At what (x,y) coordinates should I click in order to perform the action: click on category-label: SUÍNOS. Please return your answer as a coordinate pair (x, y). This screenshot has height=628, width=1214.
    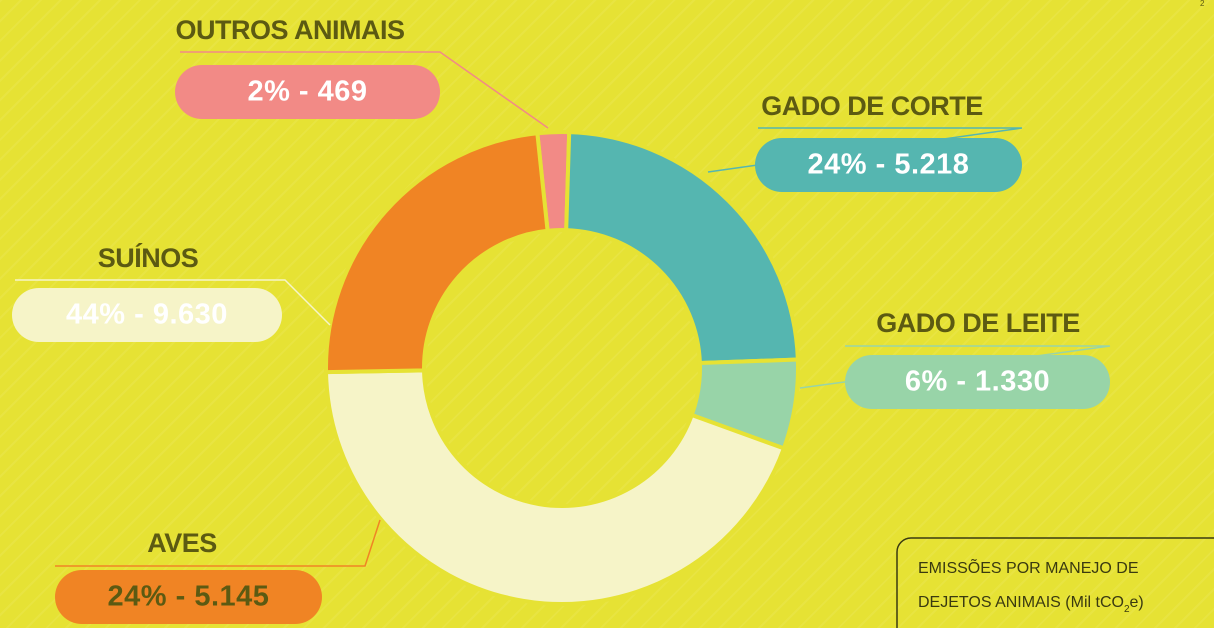
    Looking at the image, I should click on (148, 257).